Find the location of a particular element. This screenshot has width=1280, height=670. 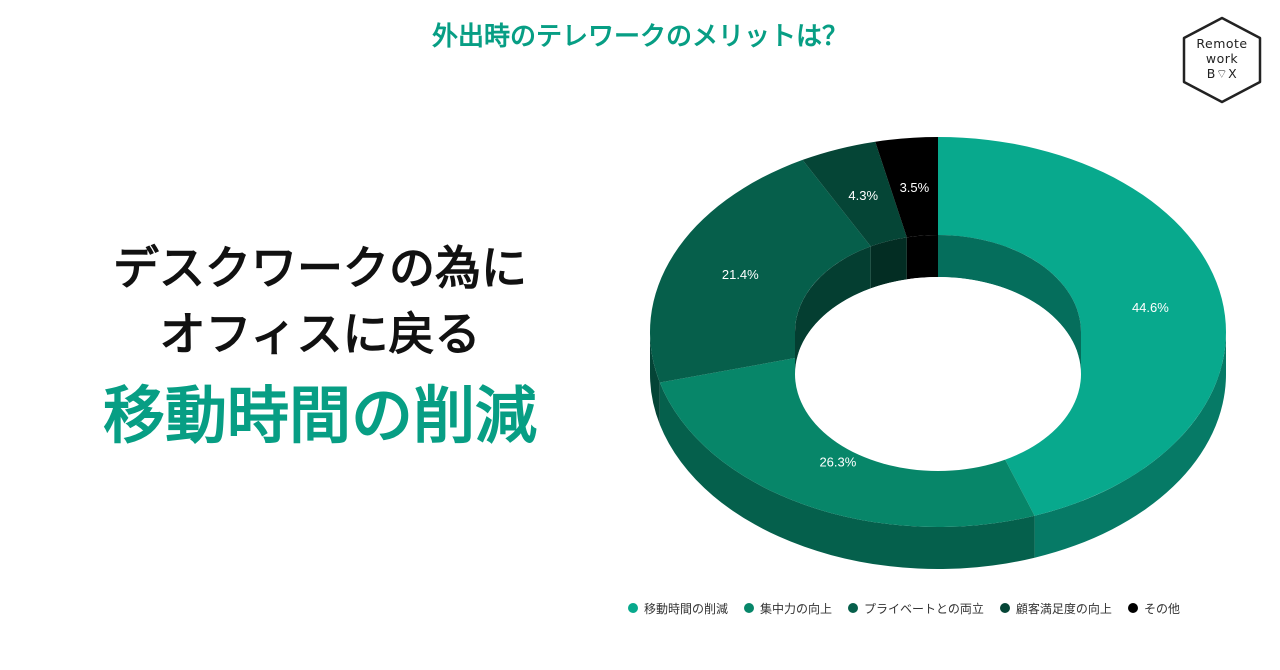

legend-item-1: 集中力の向上 is located at coordinates (788, 608).